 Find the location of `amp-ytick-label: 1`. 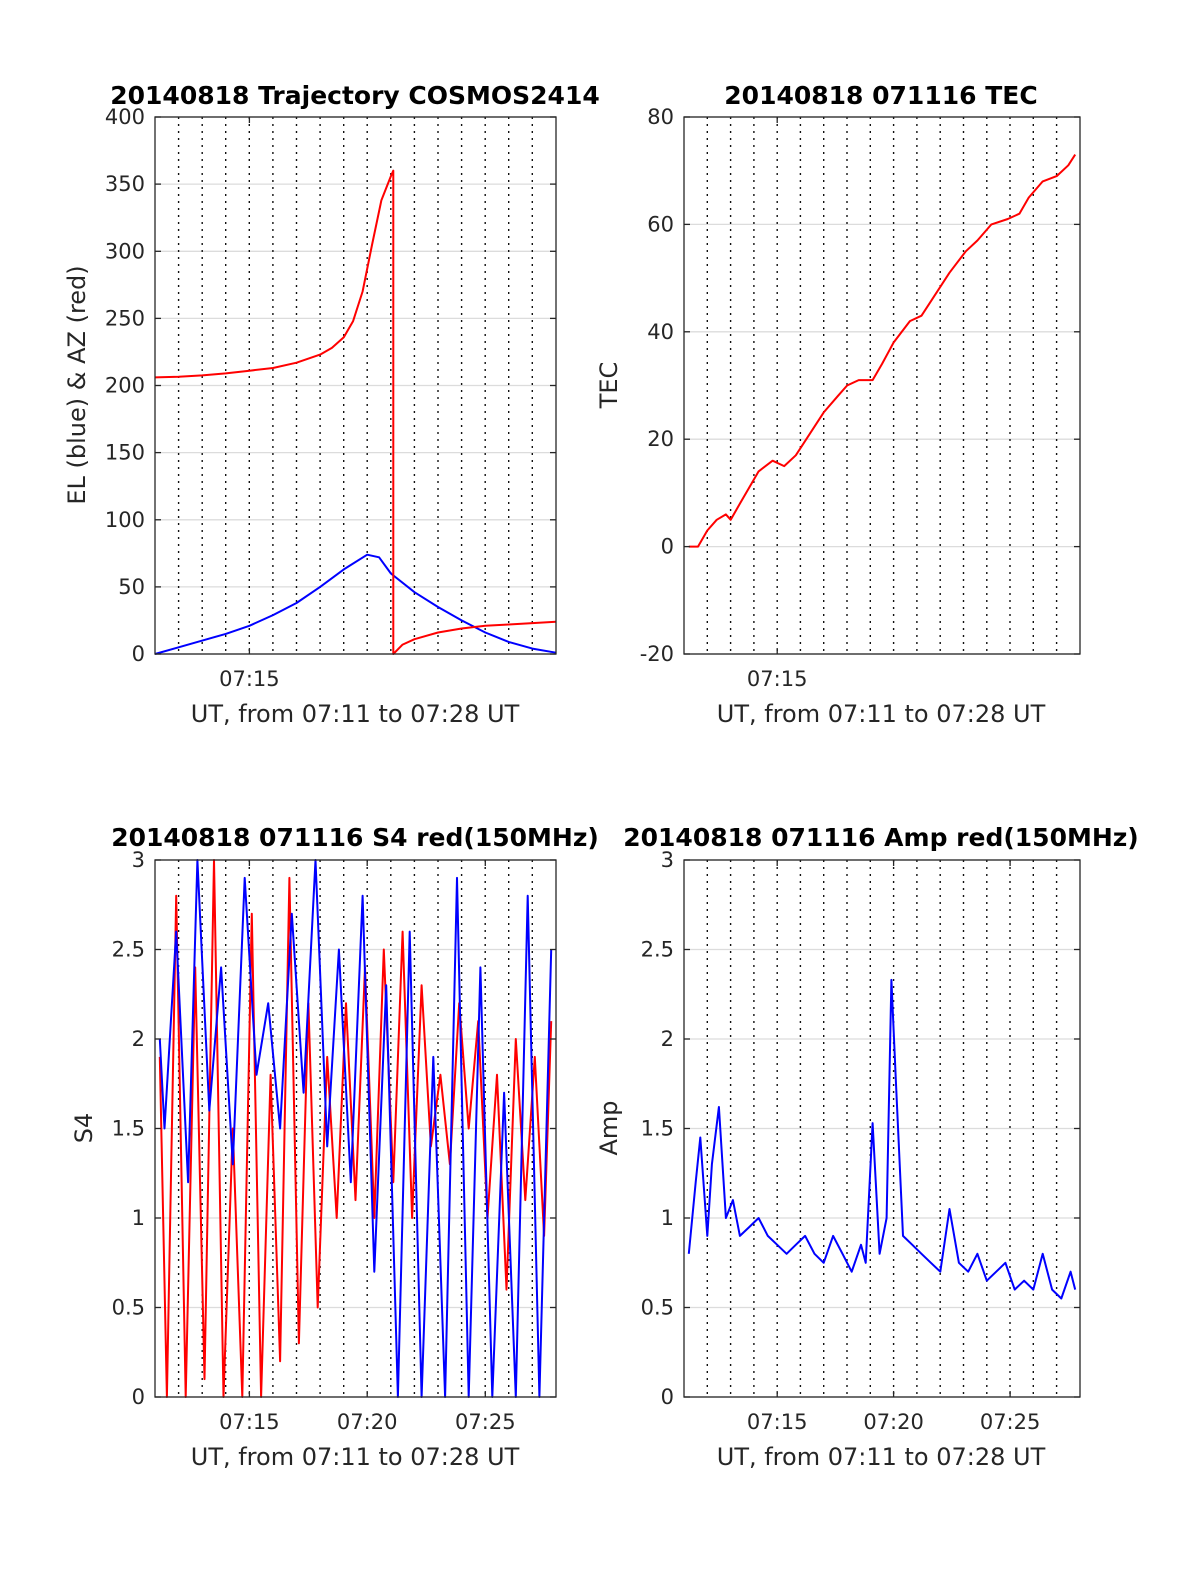

amp-ytick-label: 1 is located at coordinates (667, 1218).